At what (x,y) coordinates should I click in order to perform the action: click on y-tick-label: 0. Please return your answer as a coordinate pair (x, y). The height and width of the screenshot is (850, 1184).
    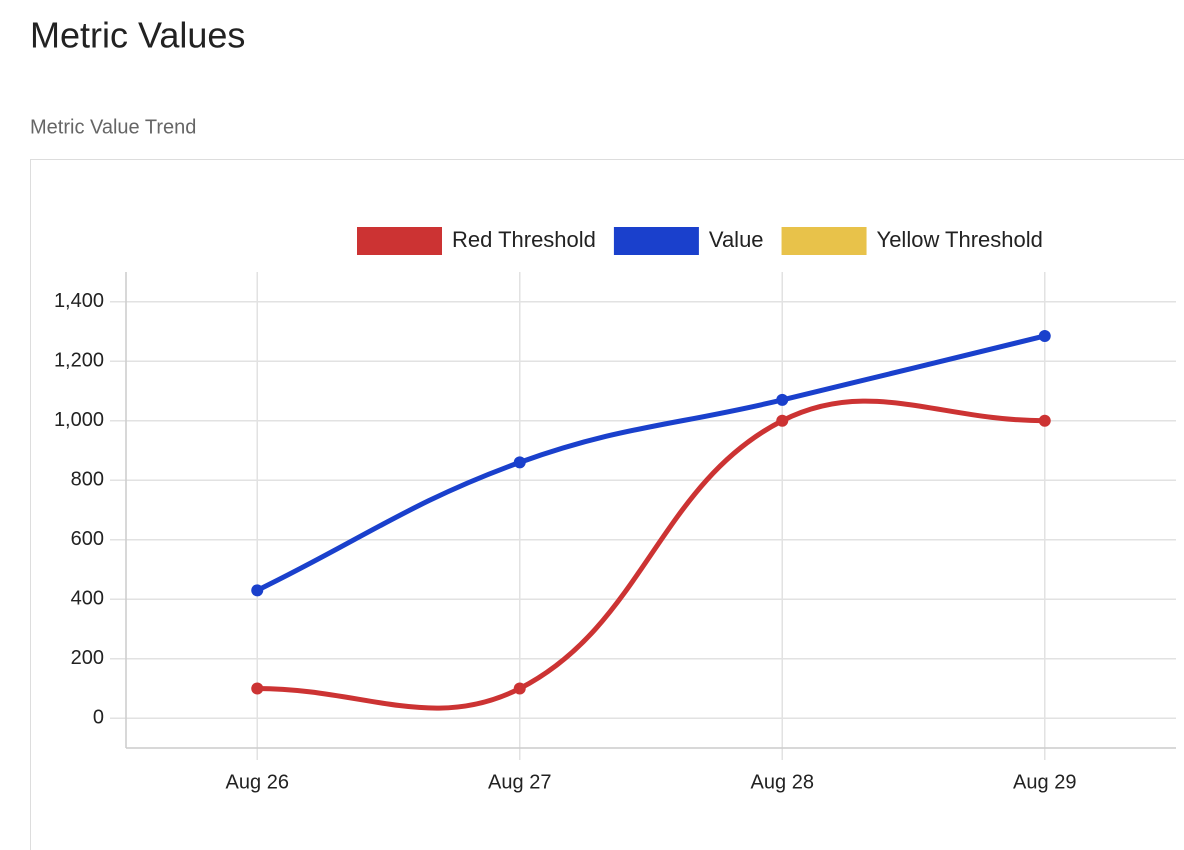
    Looking at the image, I should click on (98, 718).